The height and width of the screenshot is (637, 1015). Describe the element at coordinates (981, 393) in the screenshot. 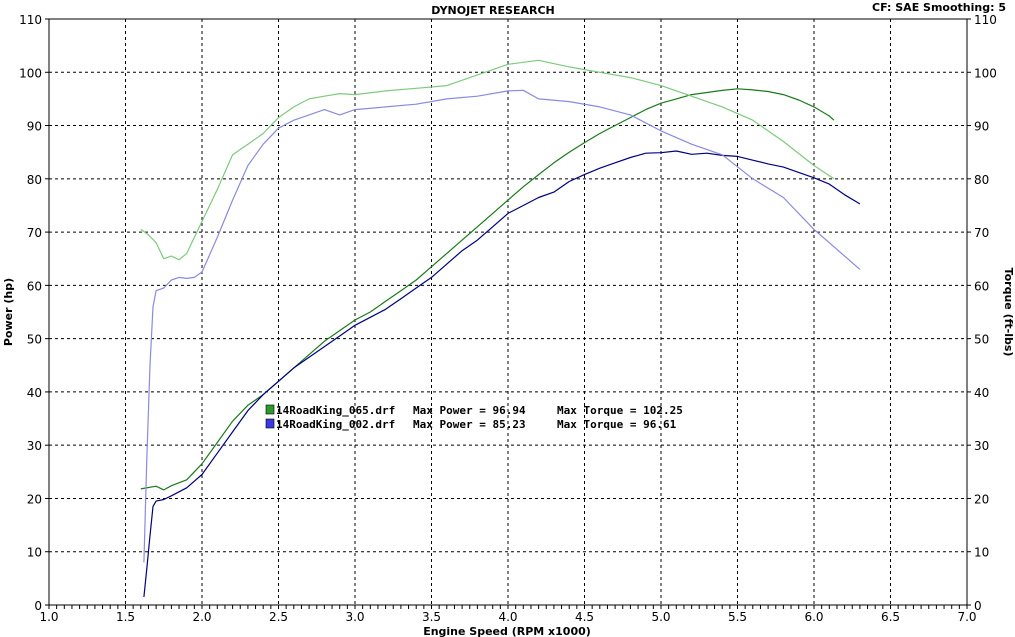

I see `y-tick-label-right: 40` at that location.